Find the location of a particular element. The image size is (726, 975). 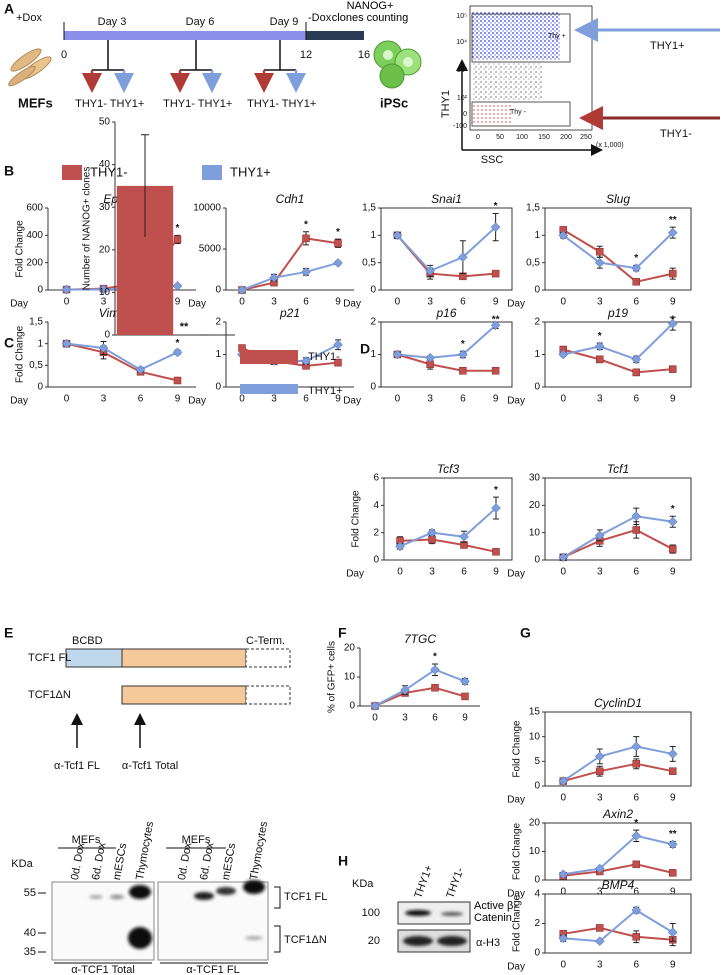

flow-tick: 10⁴ is located at coordinates (461, 42).